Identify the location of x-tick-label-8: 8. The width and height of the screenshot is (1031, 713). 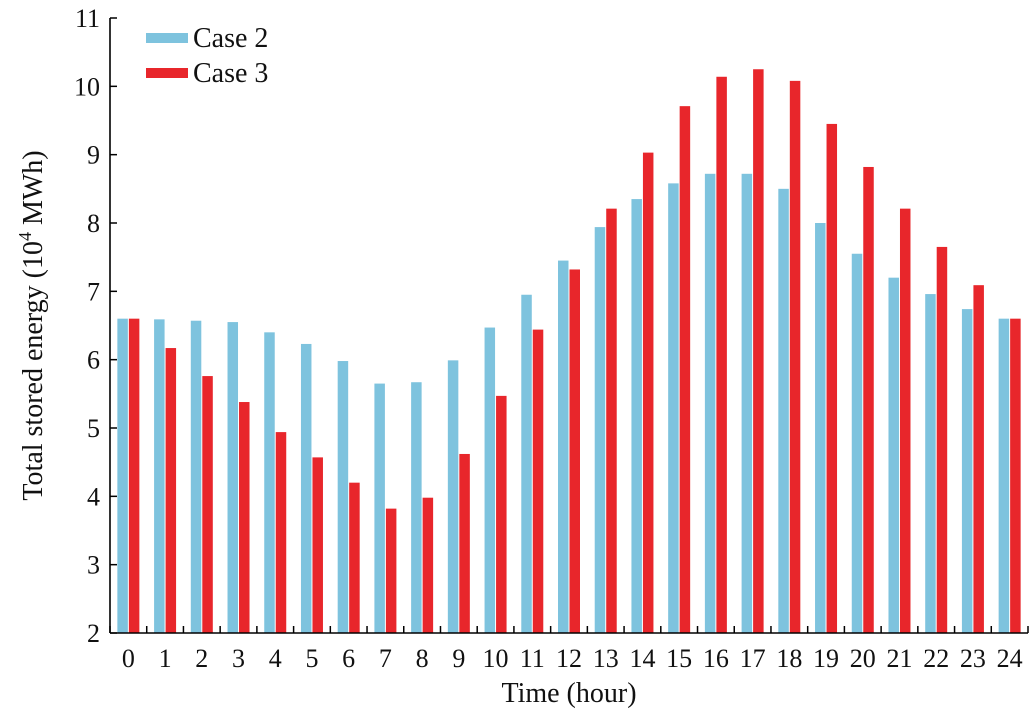
(422, 658).